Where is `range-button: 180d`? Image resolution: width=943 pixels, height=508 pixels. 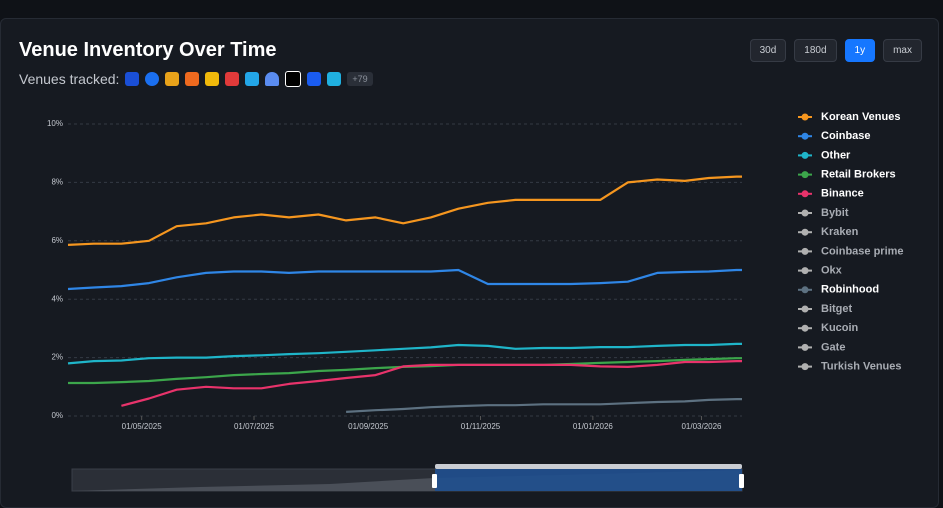 range-button: 180d is located at coordinates (815, 50).